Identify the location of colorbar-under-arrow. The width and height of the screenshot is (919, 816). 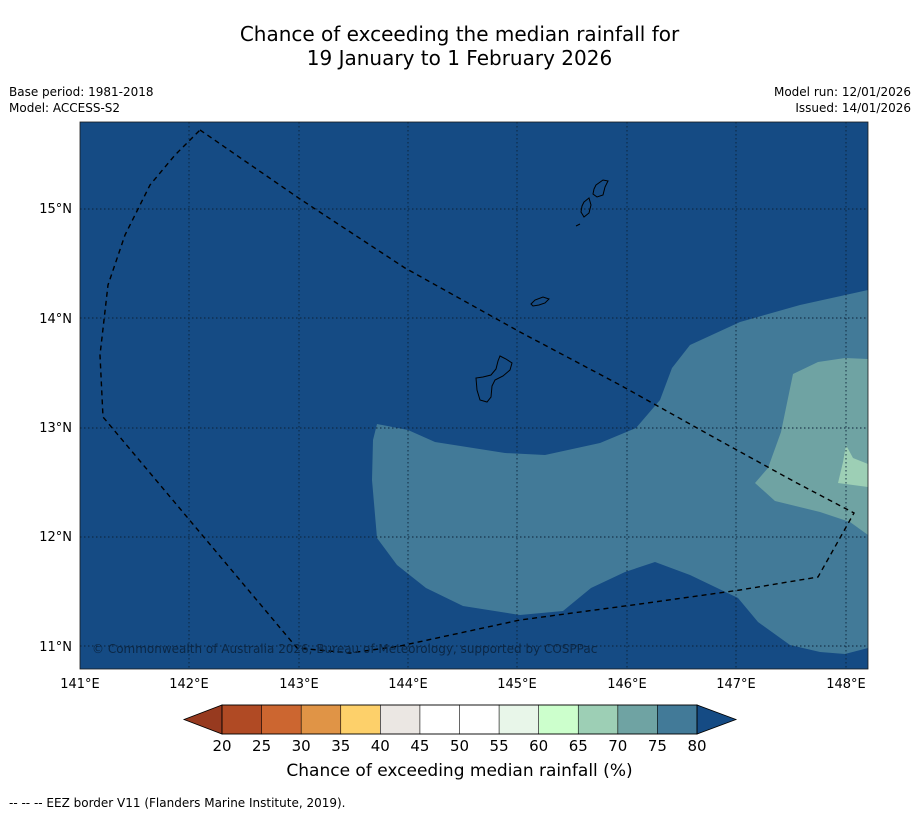
(202, 719).